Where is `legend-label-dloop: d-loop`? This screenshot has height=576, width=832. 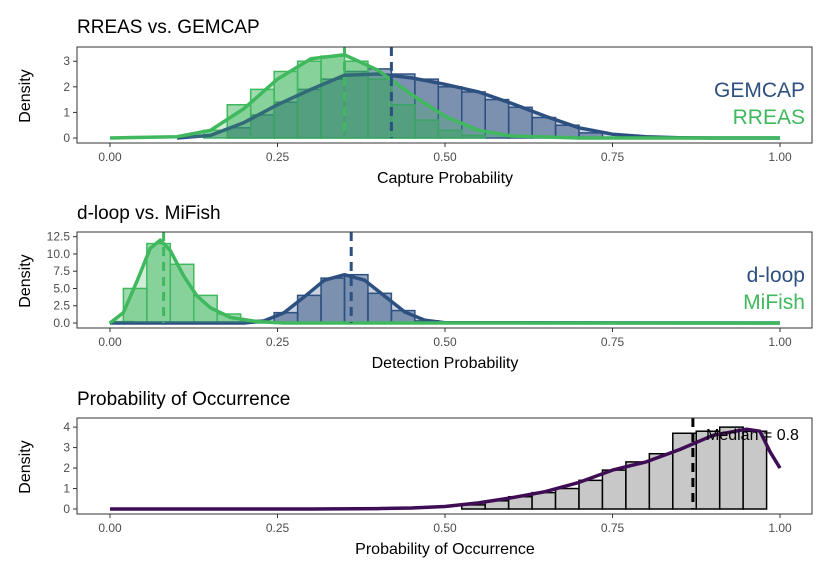
legend-label-dloop: d-loop is located at coordinates (776, 275).